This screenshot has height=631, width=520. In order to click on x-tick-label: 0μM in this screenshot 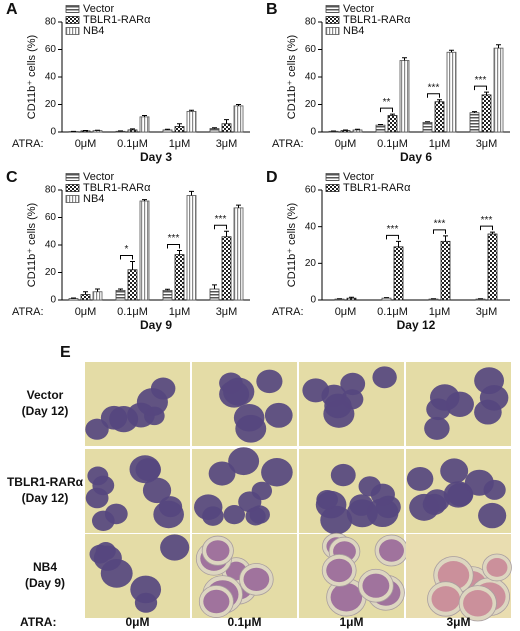, I will do `click(86, 144)`.